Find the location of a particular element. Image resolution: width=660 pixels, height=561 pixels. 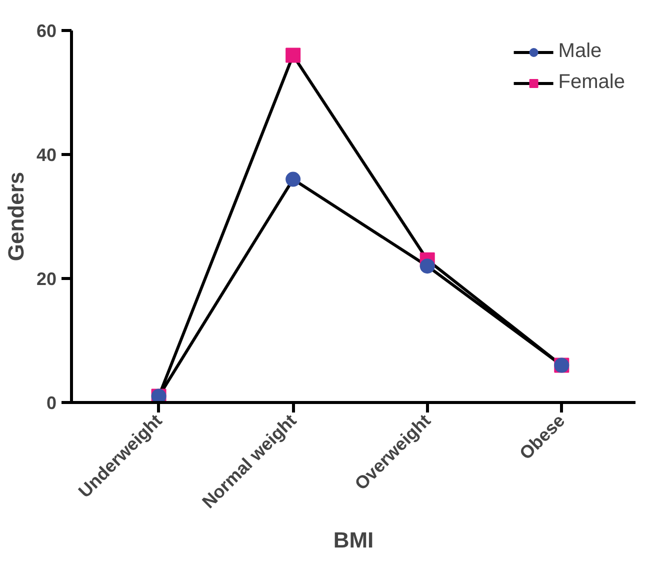

y-tick-label: 20 is located at coordinates (46, 279).